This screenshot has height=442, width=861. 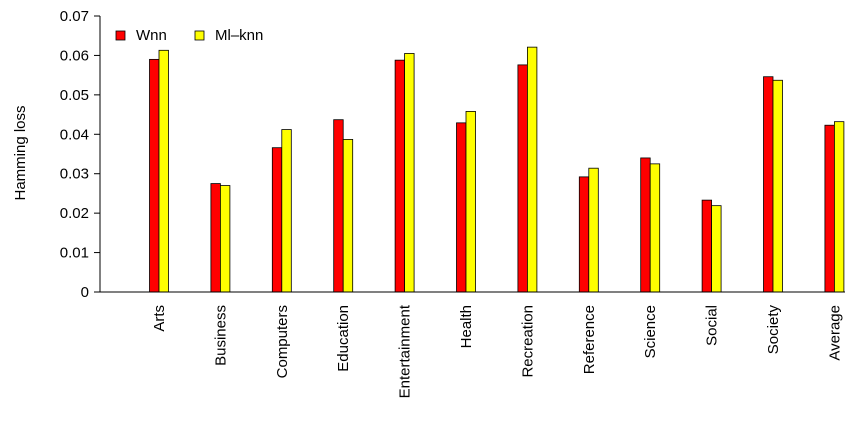 What do you see at coordinates (80, 154) in the screenshot?
I see `y-axis: 0 0.01 0.02 0.03 0.04 0.05 0.06 0.07` at bounding box center [80, 154].